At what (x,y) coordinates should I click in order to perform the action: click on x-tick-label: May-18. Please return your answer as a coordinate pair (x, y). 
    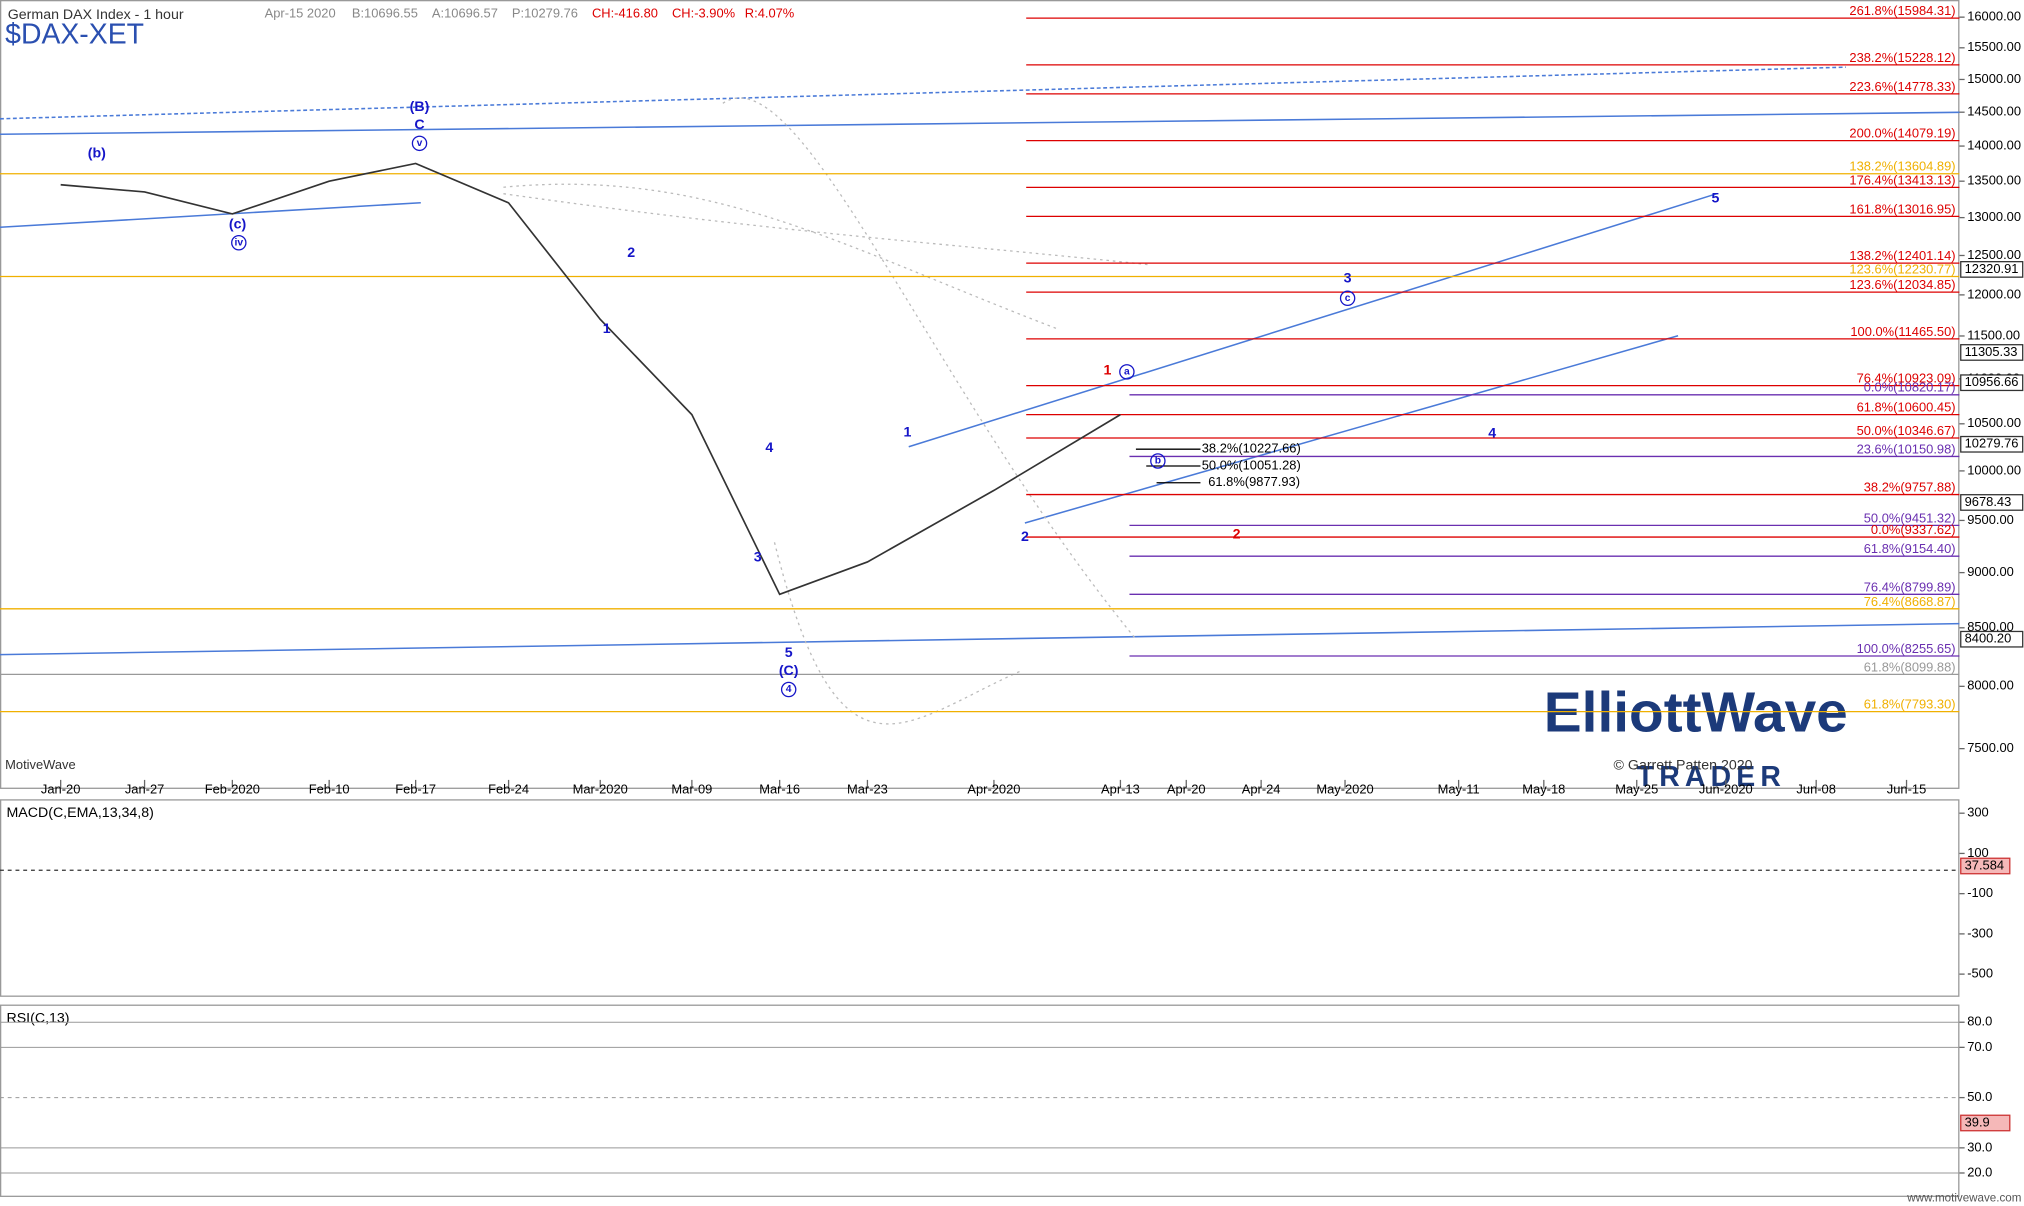
    Looking at the image, I should click on (1543, 789).